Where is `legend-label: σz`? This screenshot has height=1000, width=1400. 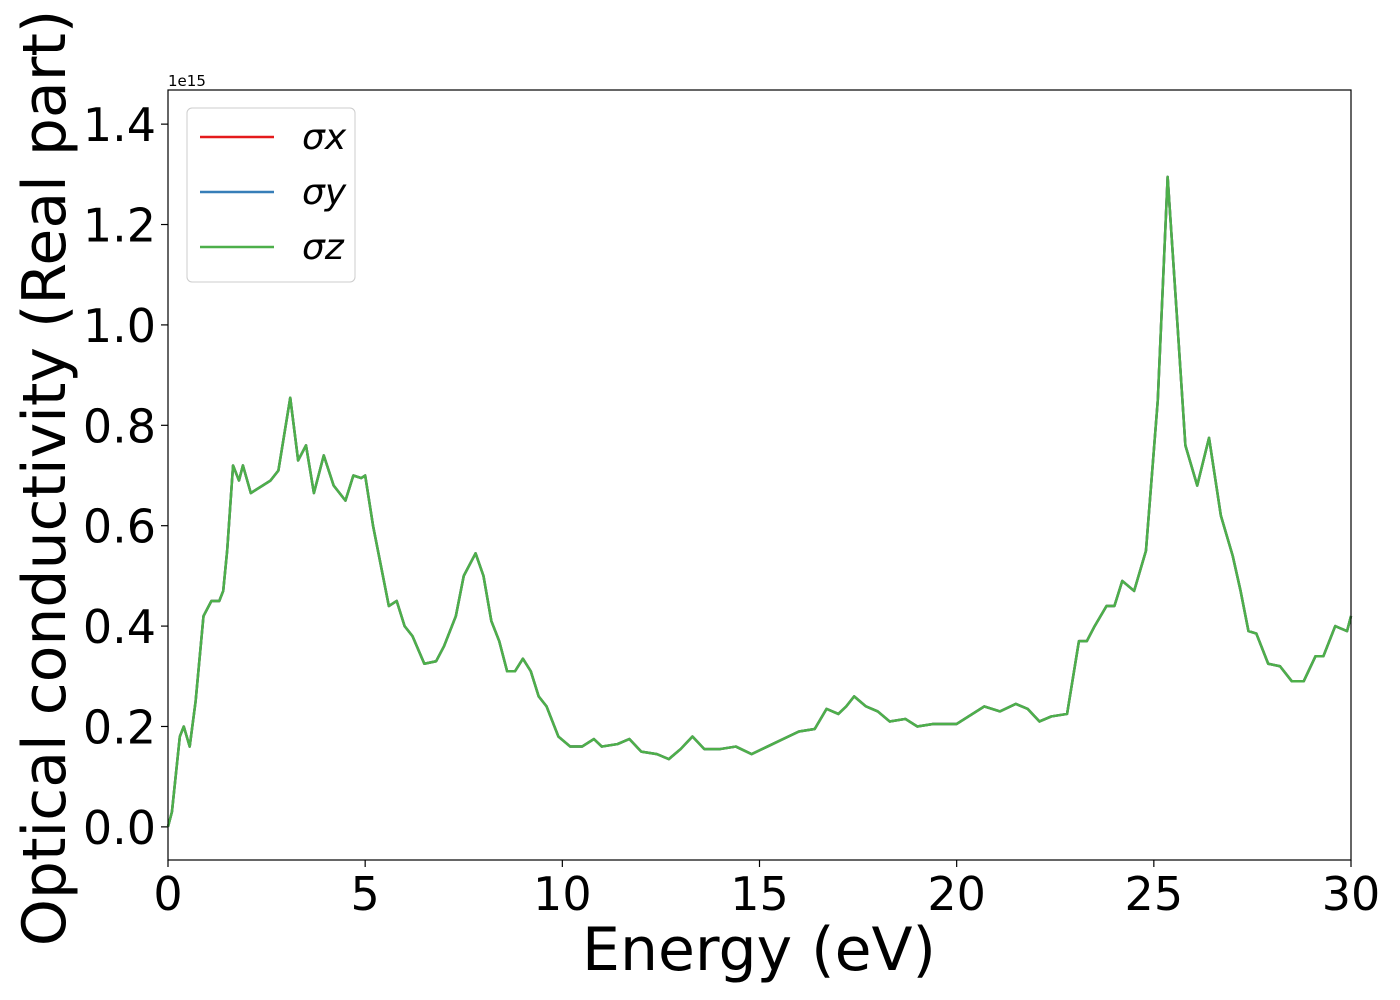
legend-label: σz is located at coordinates (323, 247).